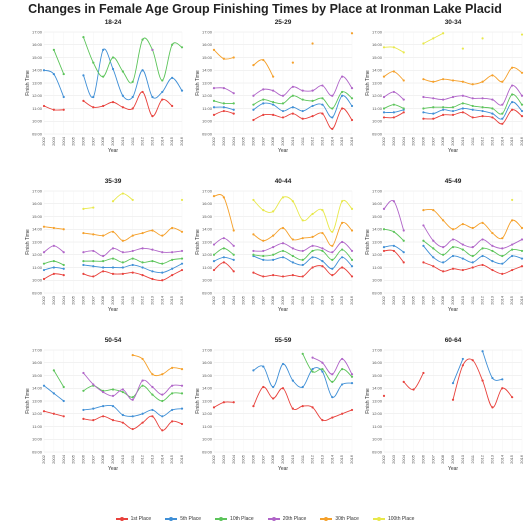 This screenshot has height=530, width=530. What do you see at coordinates (422, 141) in the screenshot?
I see `x-tick-label: 2006` at bounding box center [422, 141].